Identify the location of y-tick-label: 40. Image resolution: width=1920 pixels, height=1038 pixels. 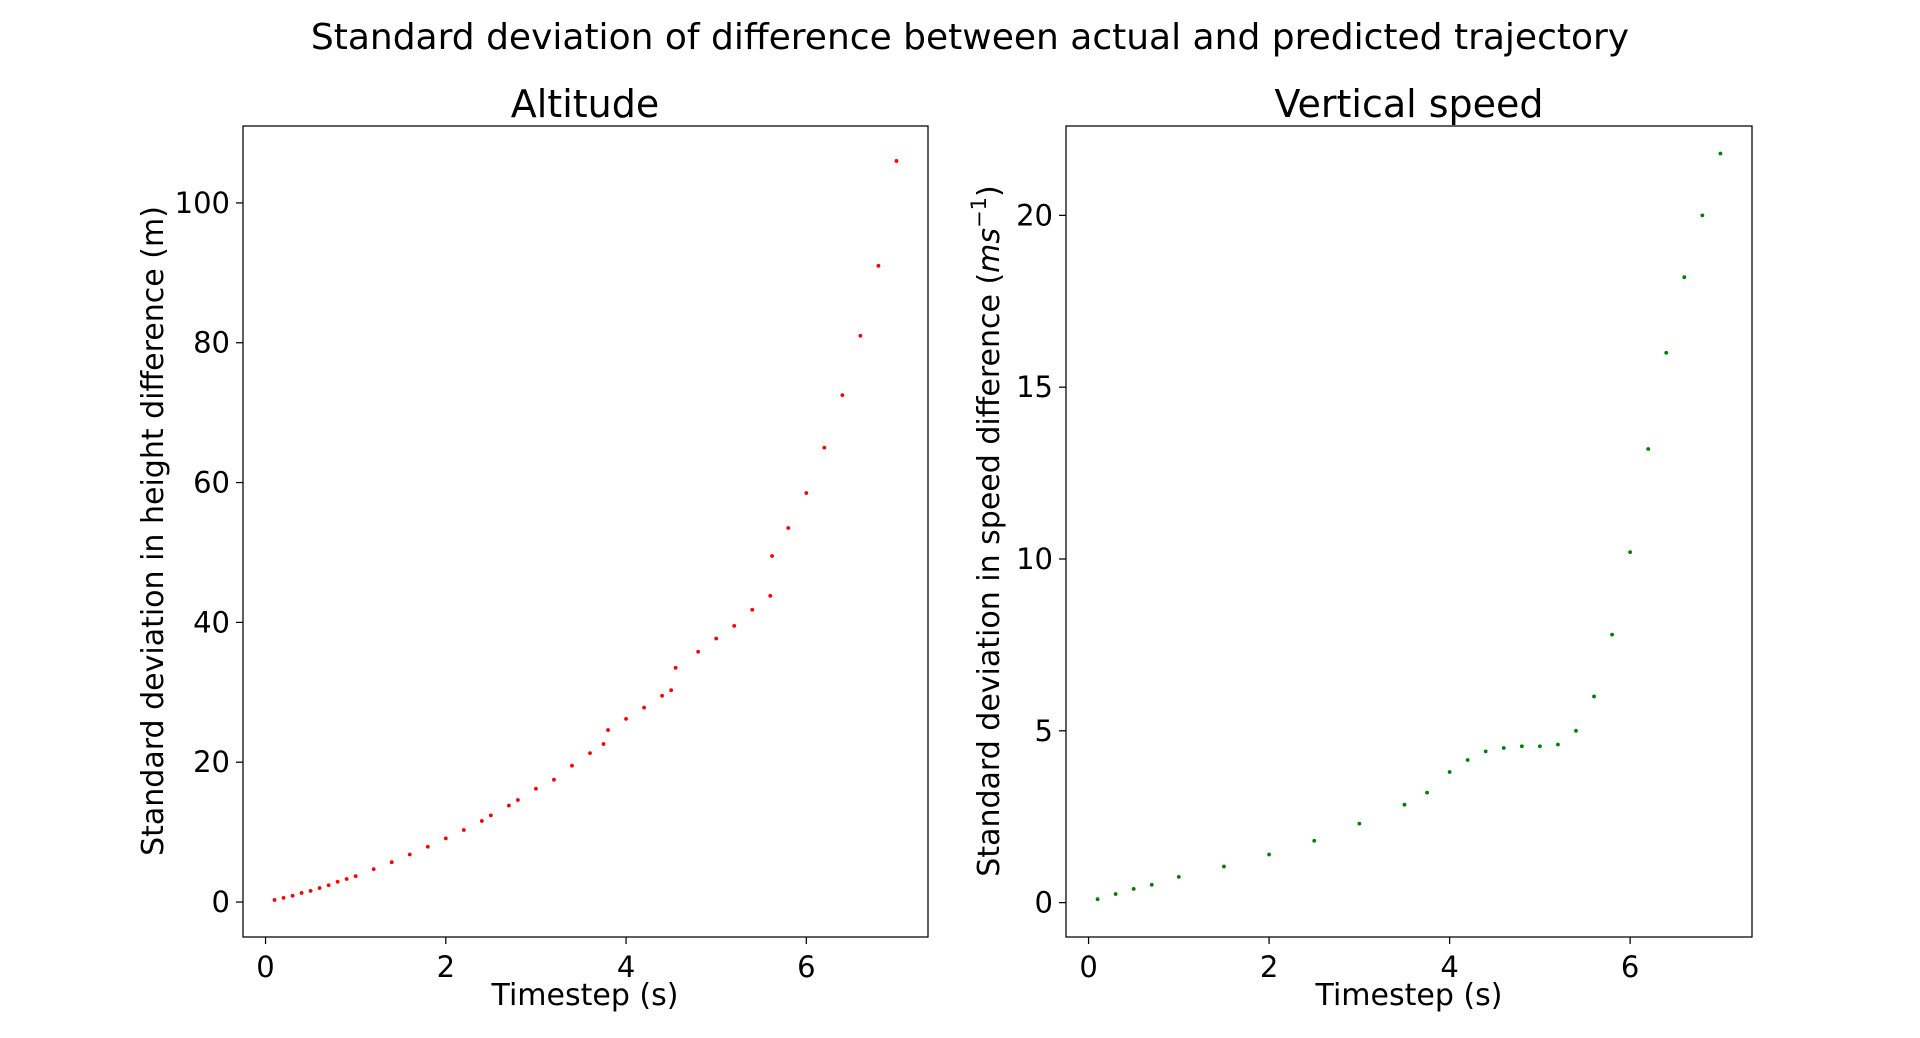
(211, 622).